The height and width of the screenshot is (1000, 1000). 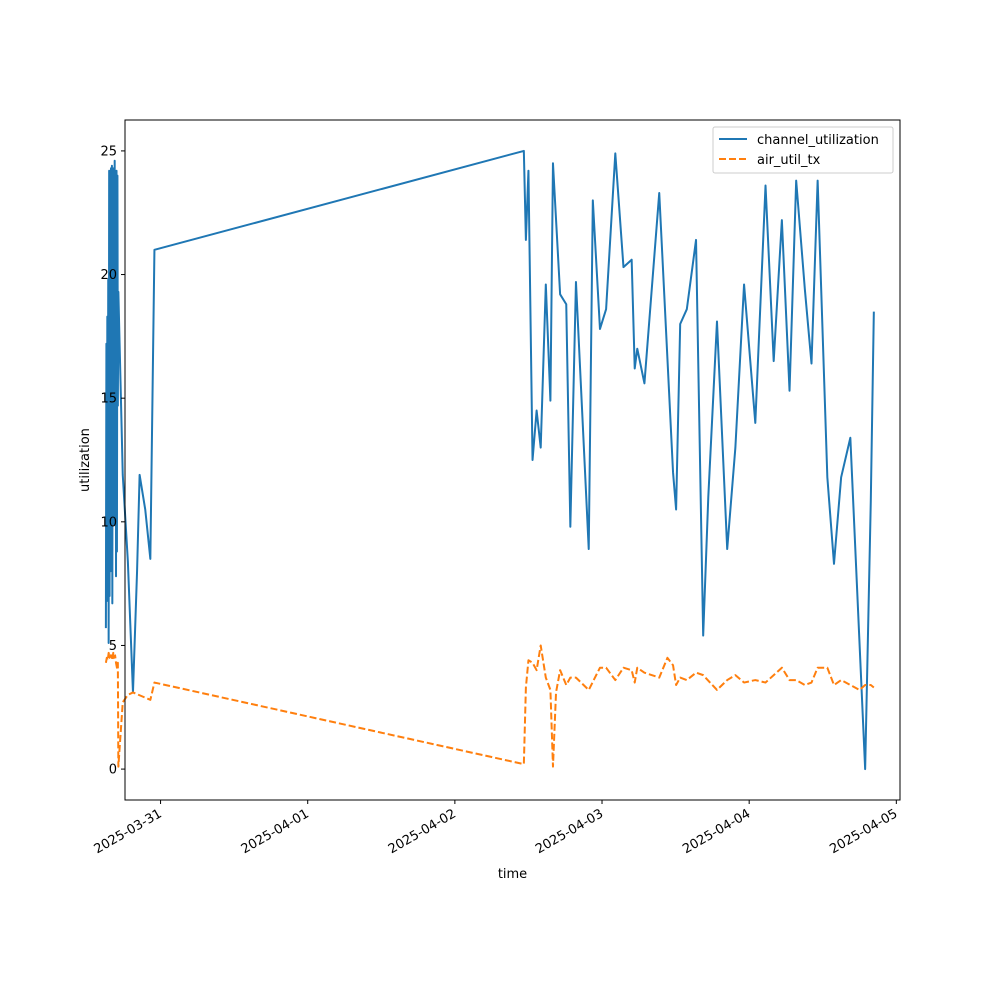 What do you see at coordinates (818, 140) in the screenshot?
I see `legend-label-channel-utilization: channel_utilization` at bounding box center [818, 140].